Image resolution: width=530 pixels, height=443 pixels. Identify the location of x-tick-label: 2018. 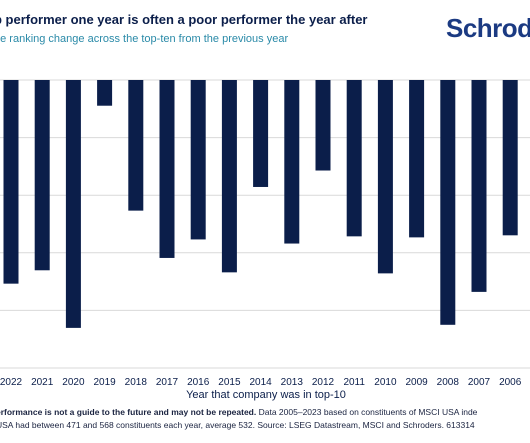
(136, 382).